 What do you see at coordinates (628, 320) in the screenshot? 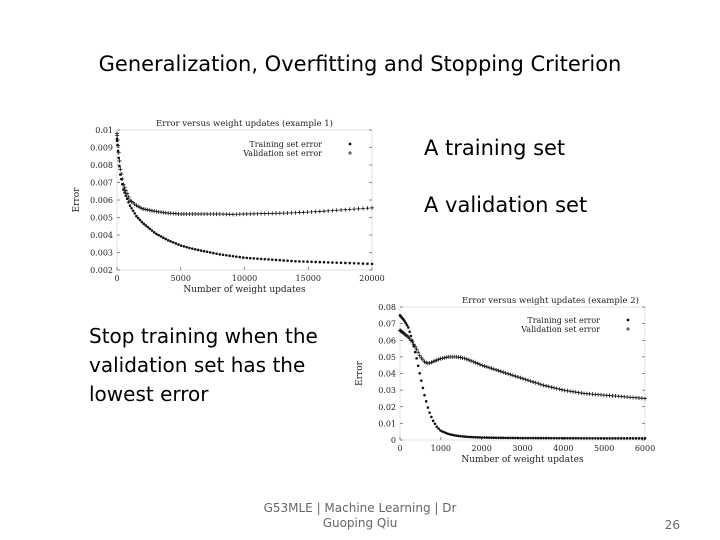
I see `legend-training-marker` at bounding box center [628, 320].